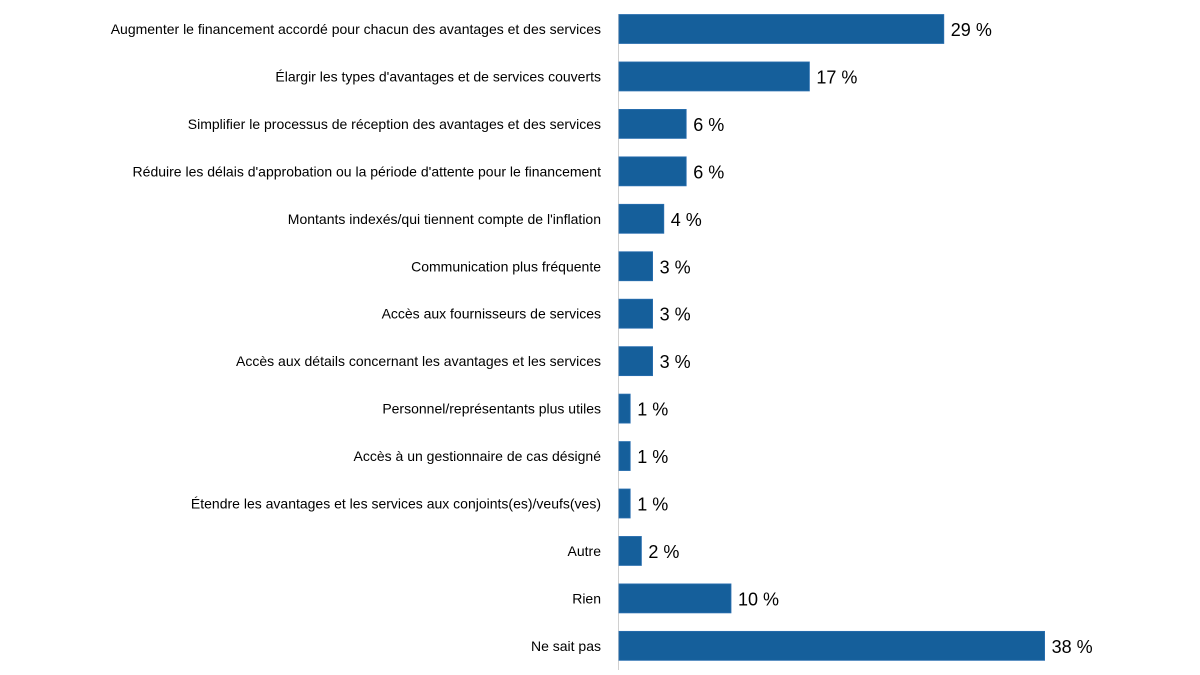 The width and height of the screenshot is (1200, 675). Describe the element at coordinates (1072, 647) in the screenshot. I see `data-label: 38 %` at that location.